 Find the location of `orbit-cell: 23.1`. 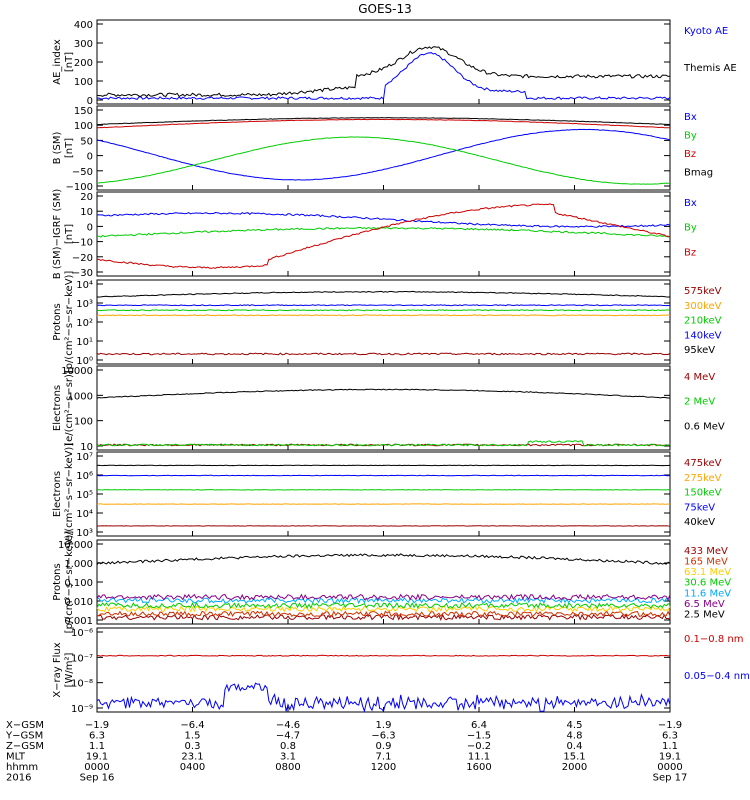

orbit-cell: 23.1 is located at coordinates (192, 757).